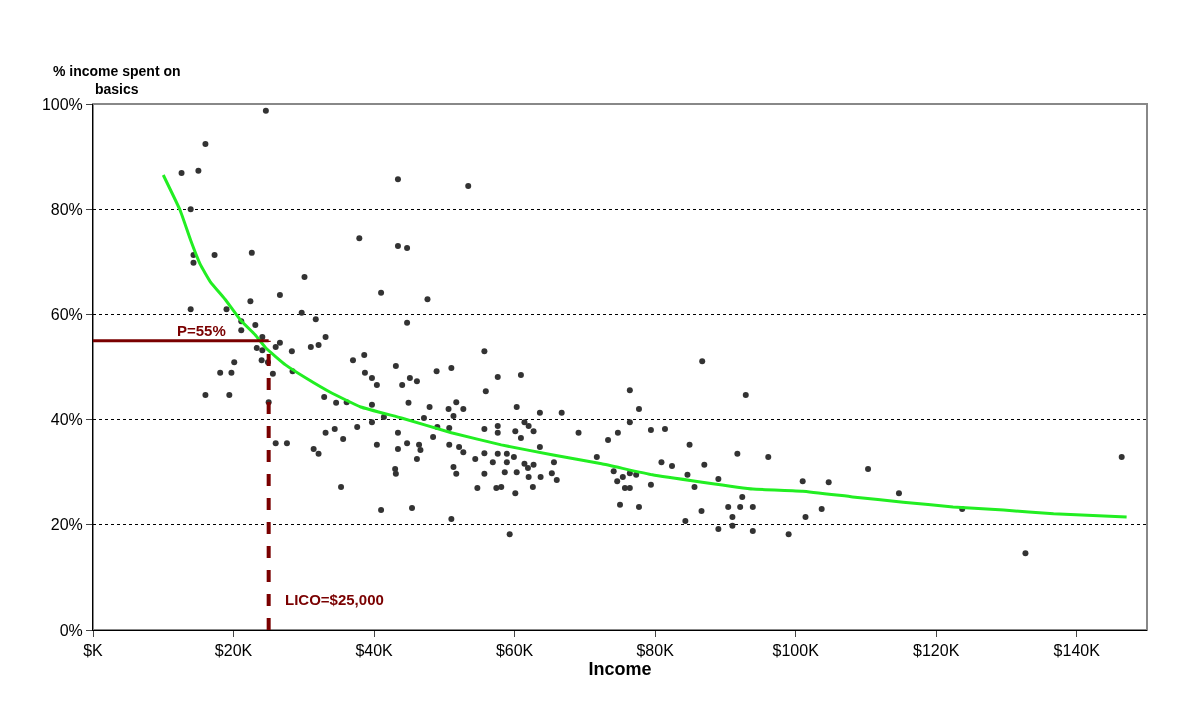 This screenshot has height=718, width=1185. Describe the element at coordinates (620, 669) in the screenshot. I see `x-axis-title: Income` at that location.